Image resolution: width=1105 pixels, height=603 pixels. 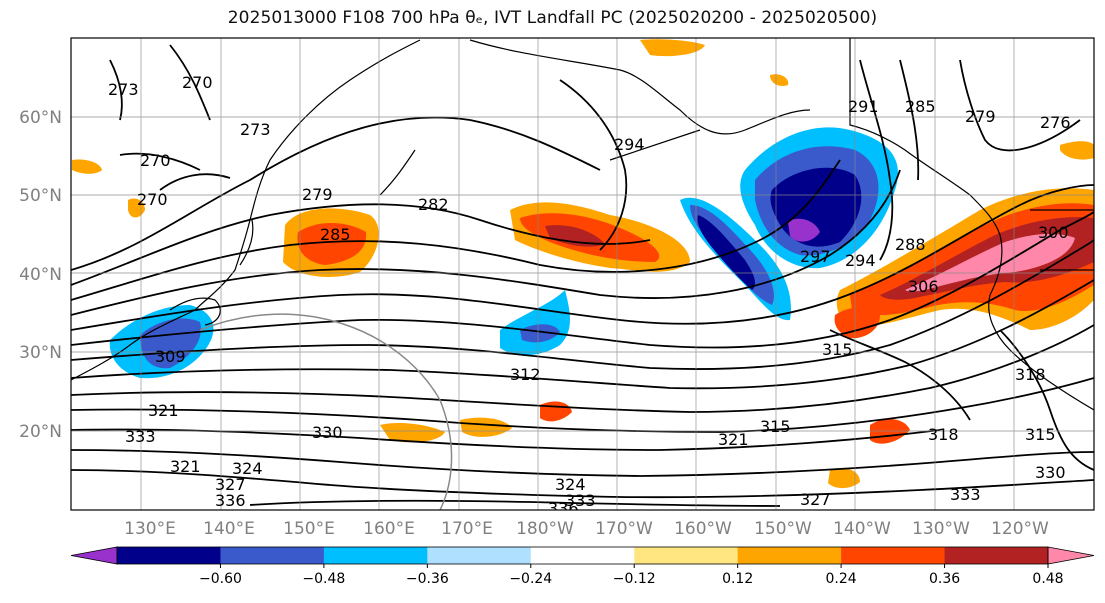 I want to click on colorbar-extend-high, so click(x=1071, y=555).